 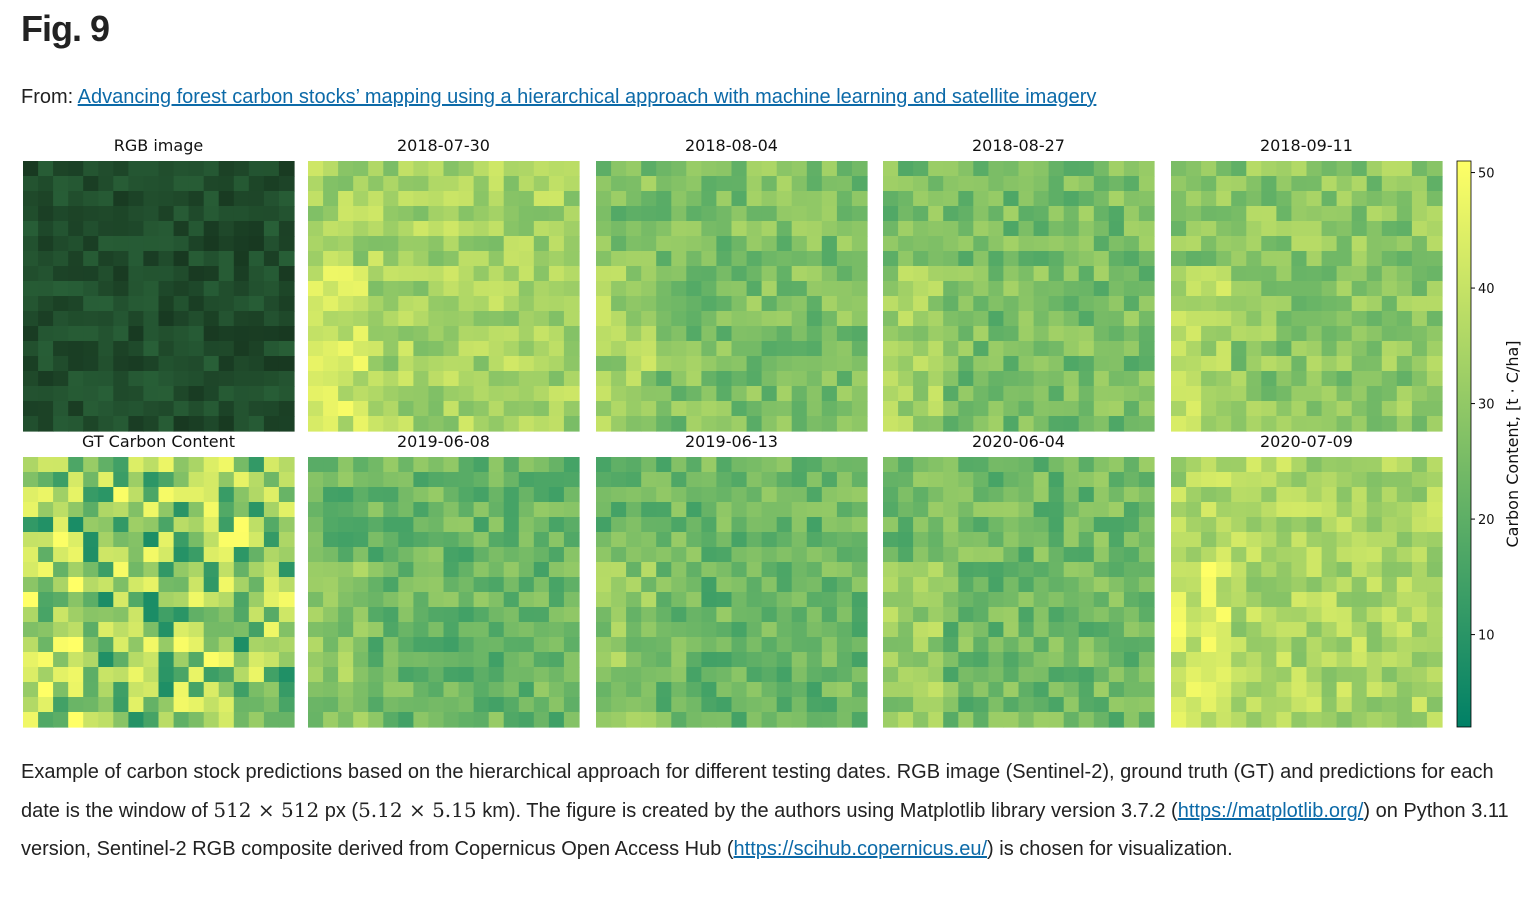 I want to click on colorbar, so click(x=1464, y=444).